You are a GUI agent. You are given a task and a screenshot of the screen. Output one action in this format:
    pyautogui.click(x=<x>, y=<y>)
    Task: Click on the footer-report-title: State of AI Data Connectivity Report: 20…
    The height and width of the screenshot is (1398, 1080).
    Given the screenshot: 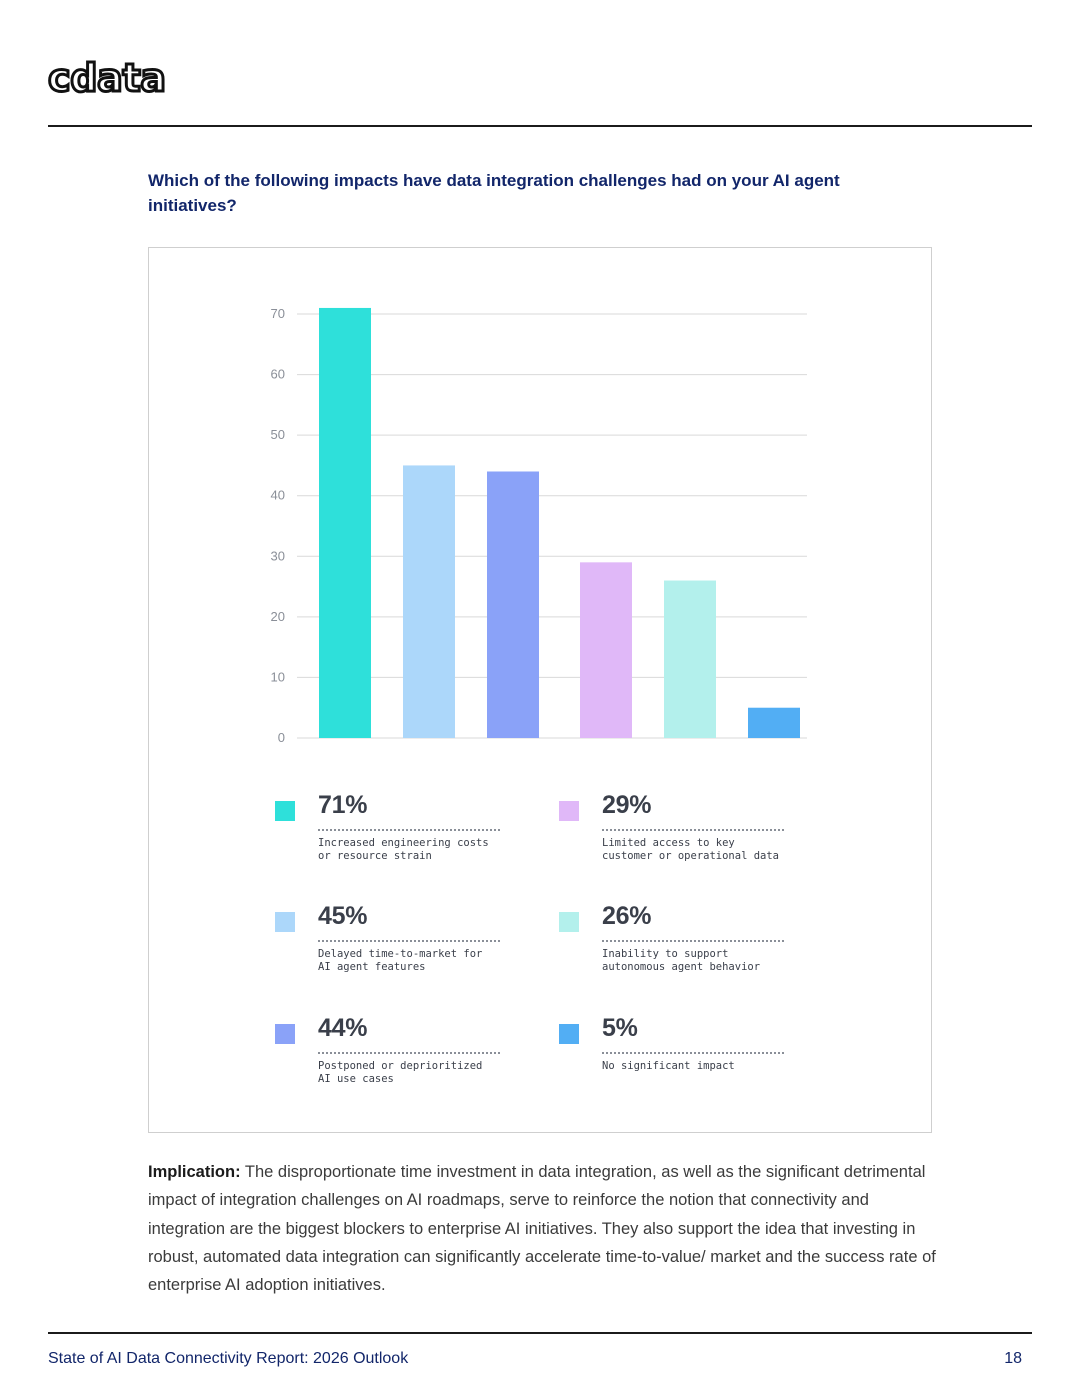 What is the action you would take?
    pyautogui.click(x=228, y=1358)
    